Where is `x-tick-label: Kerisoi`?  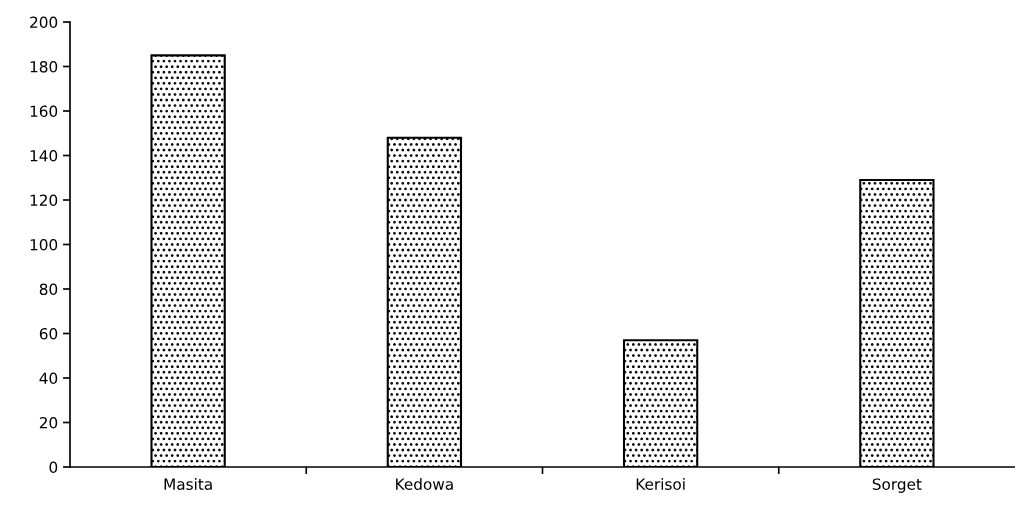
x-tick-label: Kerisoi is located at coordinates (660, 484).